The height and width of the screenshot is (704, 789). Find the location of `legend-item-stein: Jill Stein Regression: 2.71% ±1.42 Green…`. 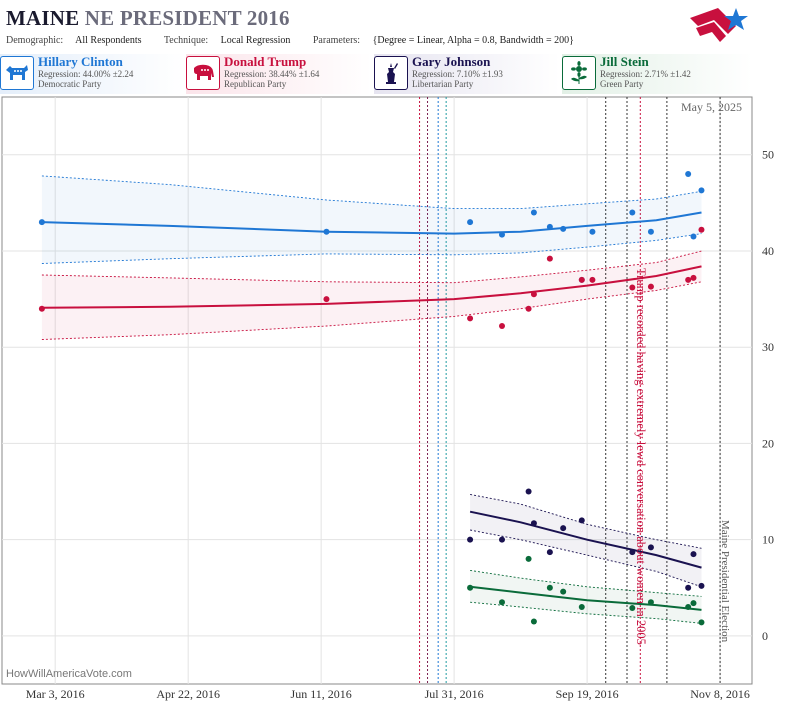

legend-item-stein: Jill Stein Regression: 2.71% ±1.42 Green… is located at coordinates (657, 74).